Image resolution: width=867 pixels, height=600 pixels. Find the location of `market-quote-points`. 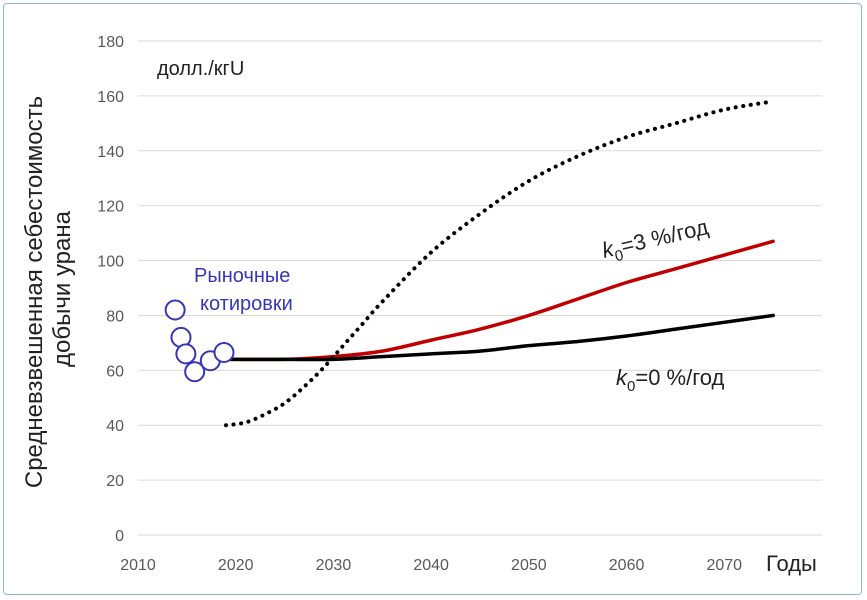

market-quote-points is located at coordinates (199, 341).